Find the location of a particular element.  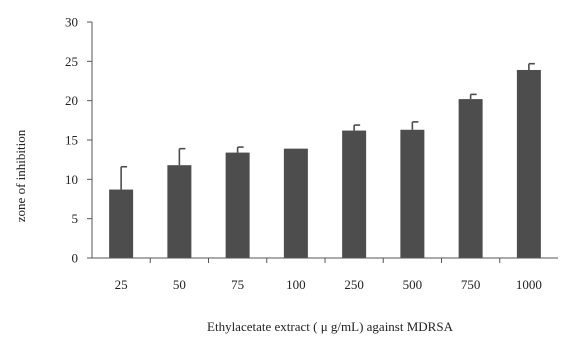

x-tick-label: 250 is located at coordinates (354, 284).